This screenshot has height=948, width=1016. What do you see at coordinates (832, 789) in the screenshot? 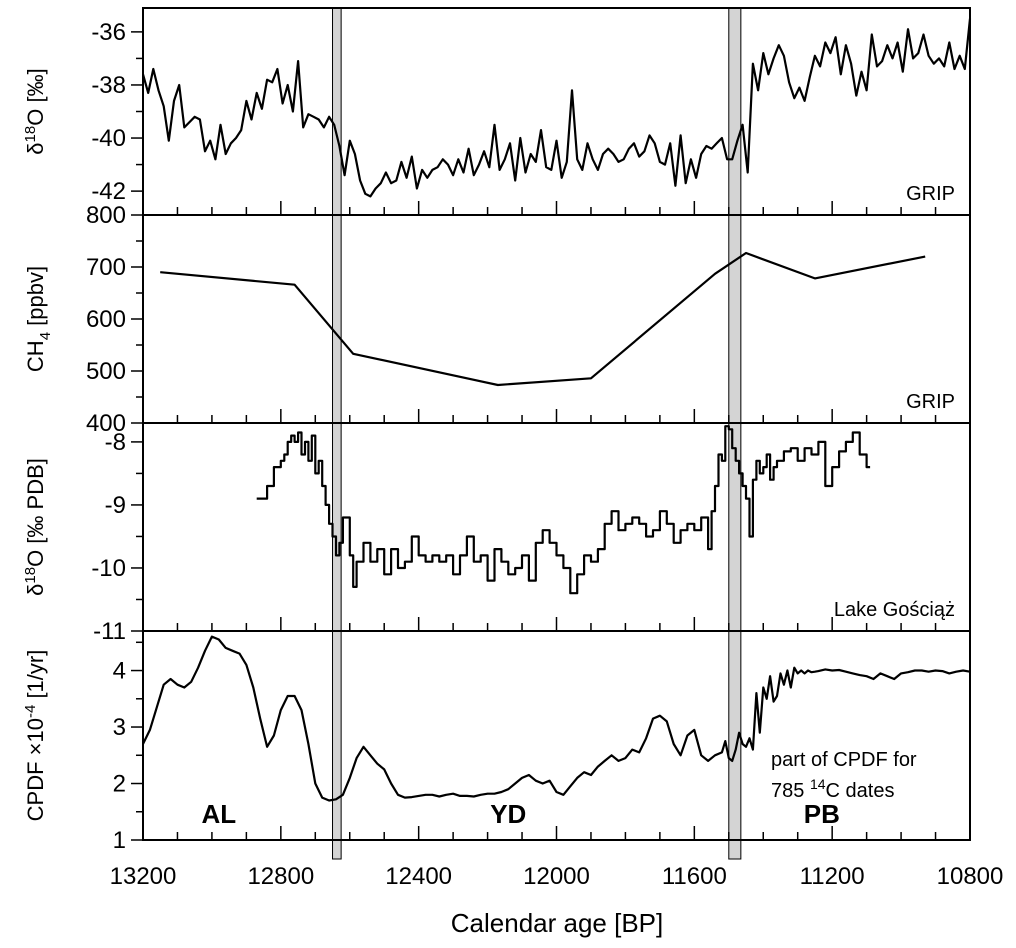
I see `cpdf-annotation-line2: 785 14C dates` at bounding box center [832, 789].